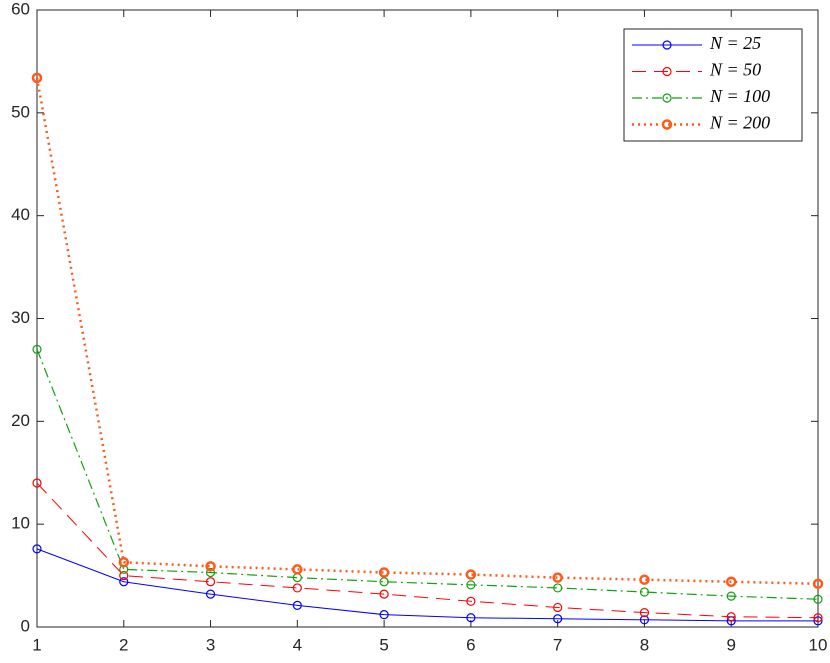  I want to click on y-tick-label: 60, so click(20, 9).